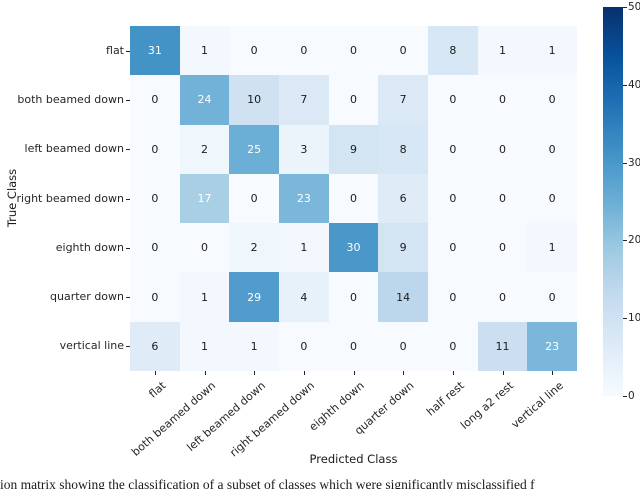 The width and height of the screenshot is (640, 489). What do you see at coordinates (272, 419) in the screenshot?
I see `x-tick-label: right beamed down` at bounding box center [272, 419].